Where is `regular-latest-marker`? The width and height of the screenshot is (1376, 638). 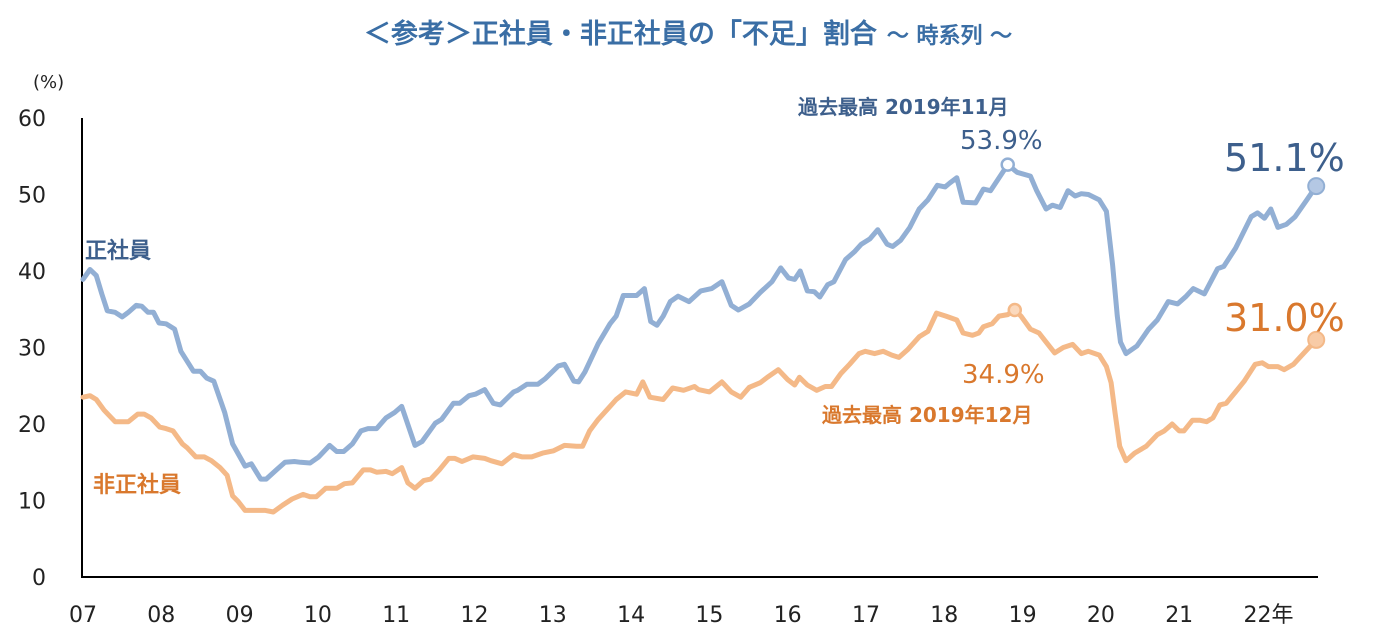 regular-latest-marker is located at coordinates (1316, 186).